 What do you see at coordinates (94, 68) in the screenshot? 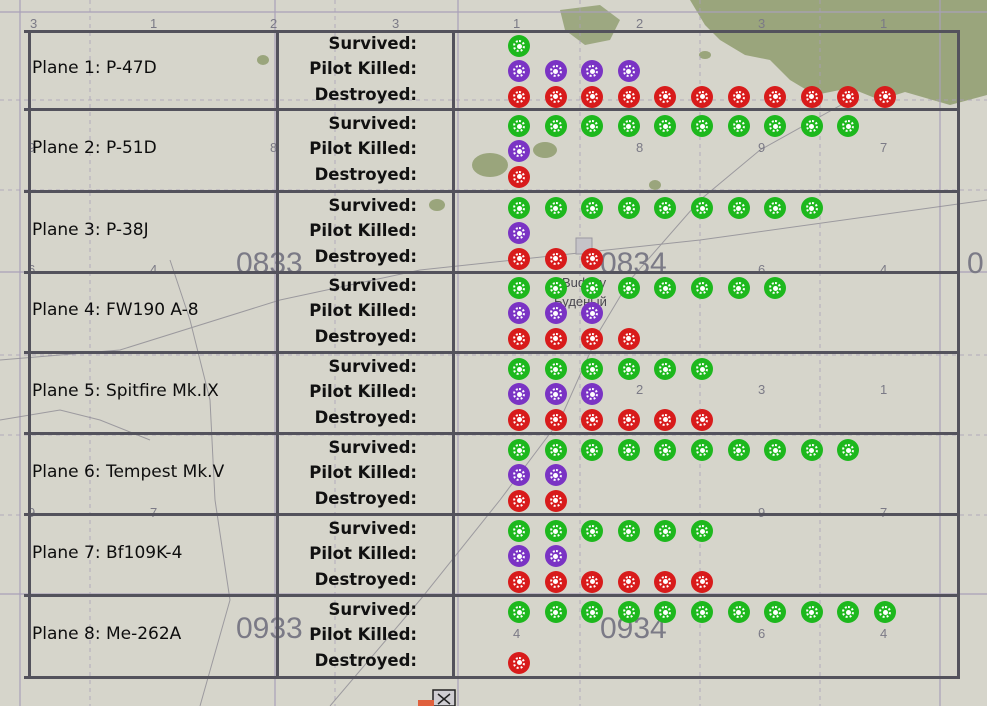
I see `plane-name: Plane 1: P-47D` at bounding box center [94, 68].